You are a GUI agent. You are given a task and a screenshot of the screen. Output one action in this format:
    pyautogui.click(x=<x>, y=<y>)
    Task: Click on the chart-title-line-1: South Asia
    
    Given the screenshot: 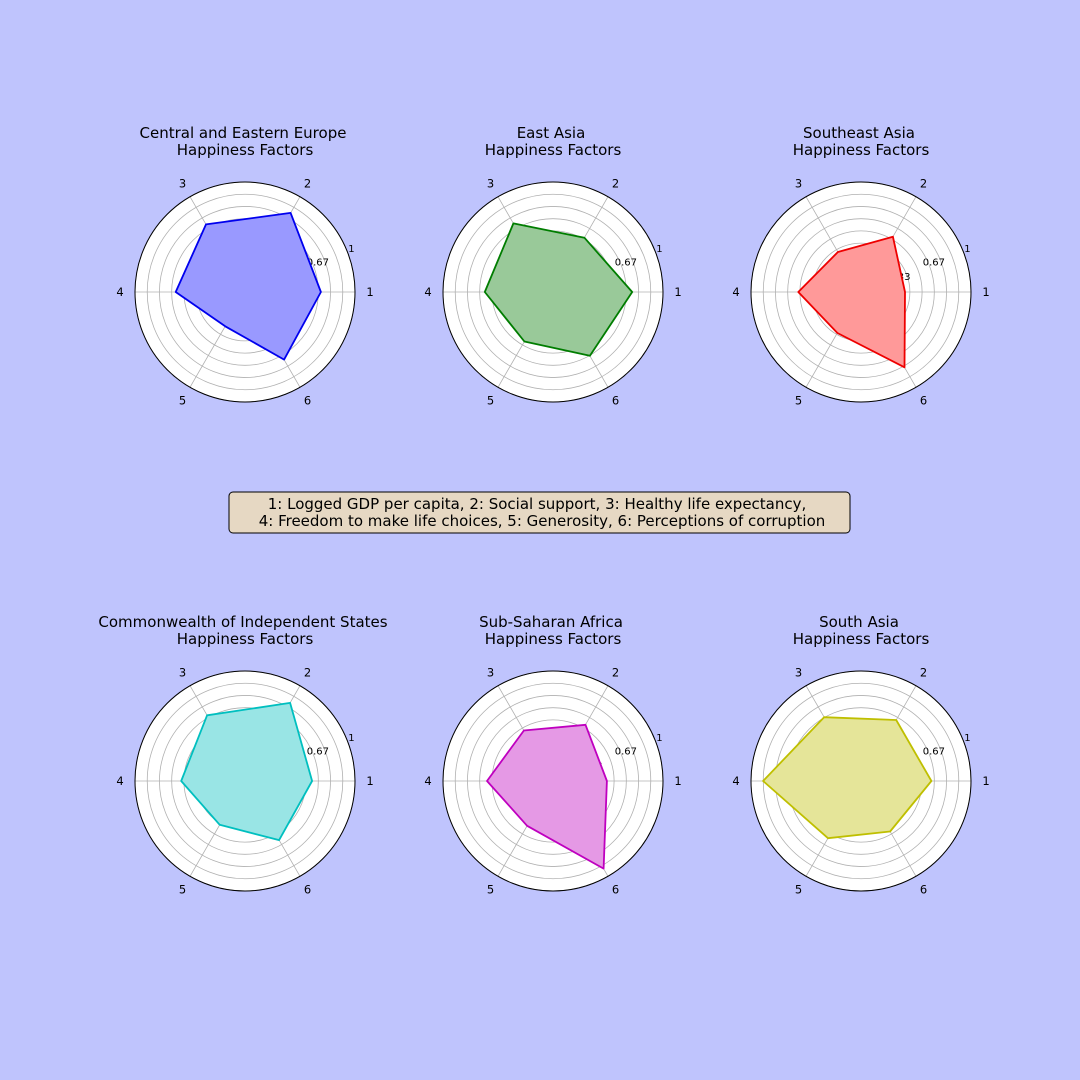 What is the action you would take?
    pyautogui.click(x=859, y=622)
    